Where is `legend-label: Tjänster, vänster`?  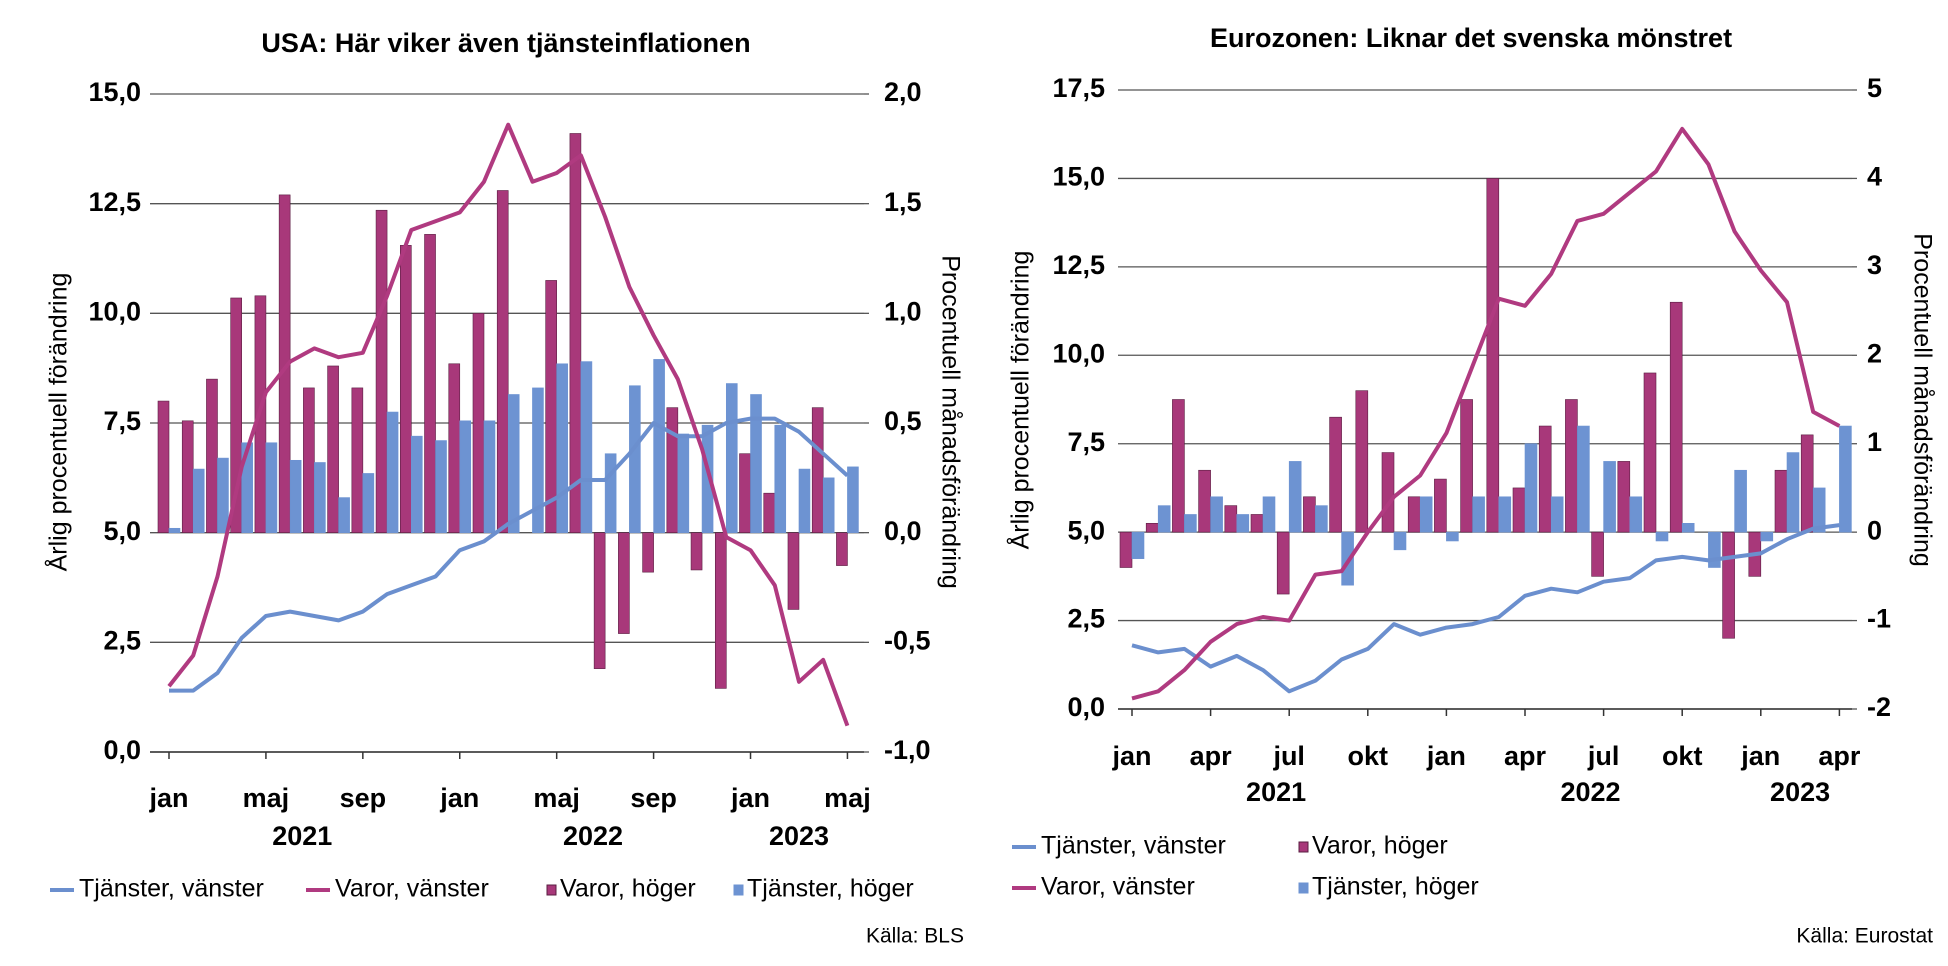 legend-label: Tjänster, vänster is located at coordinates (171, 889).